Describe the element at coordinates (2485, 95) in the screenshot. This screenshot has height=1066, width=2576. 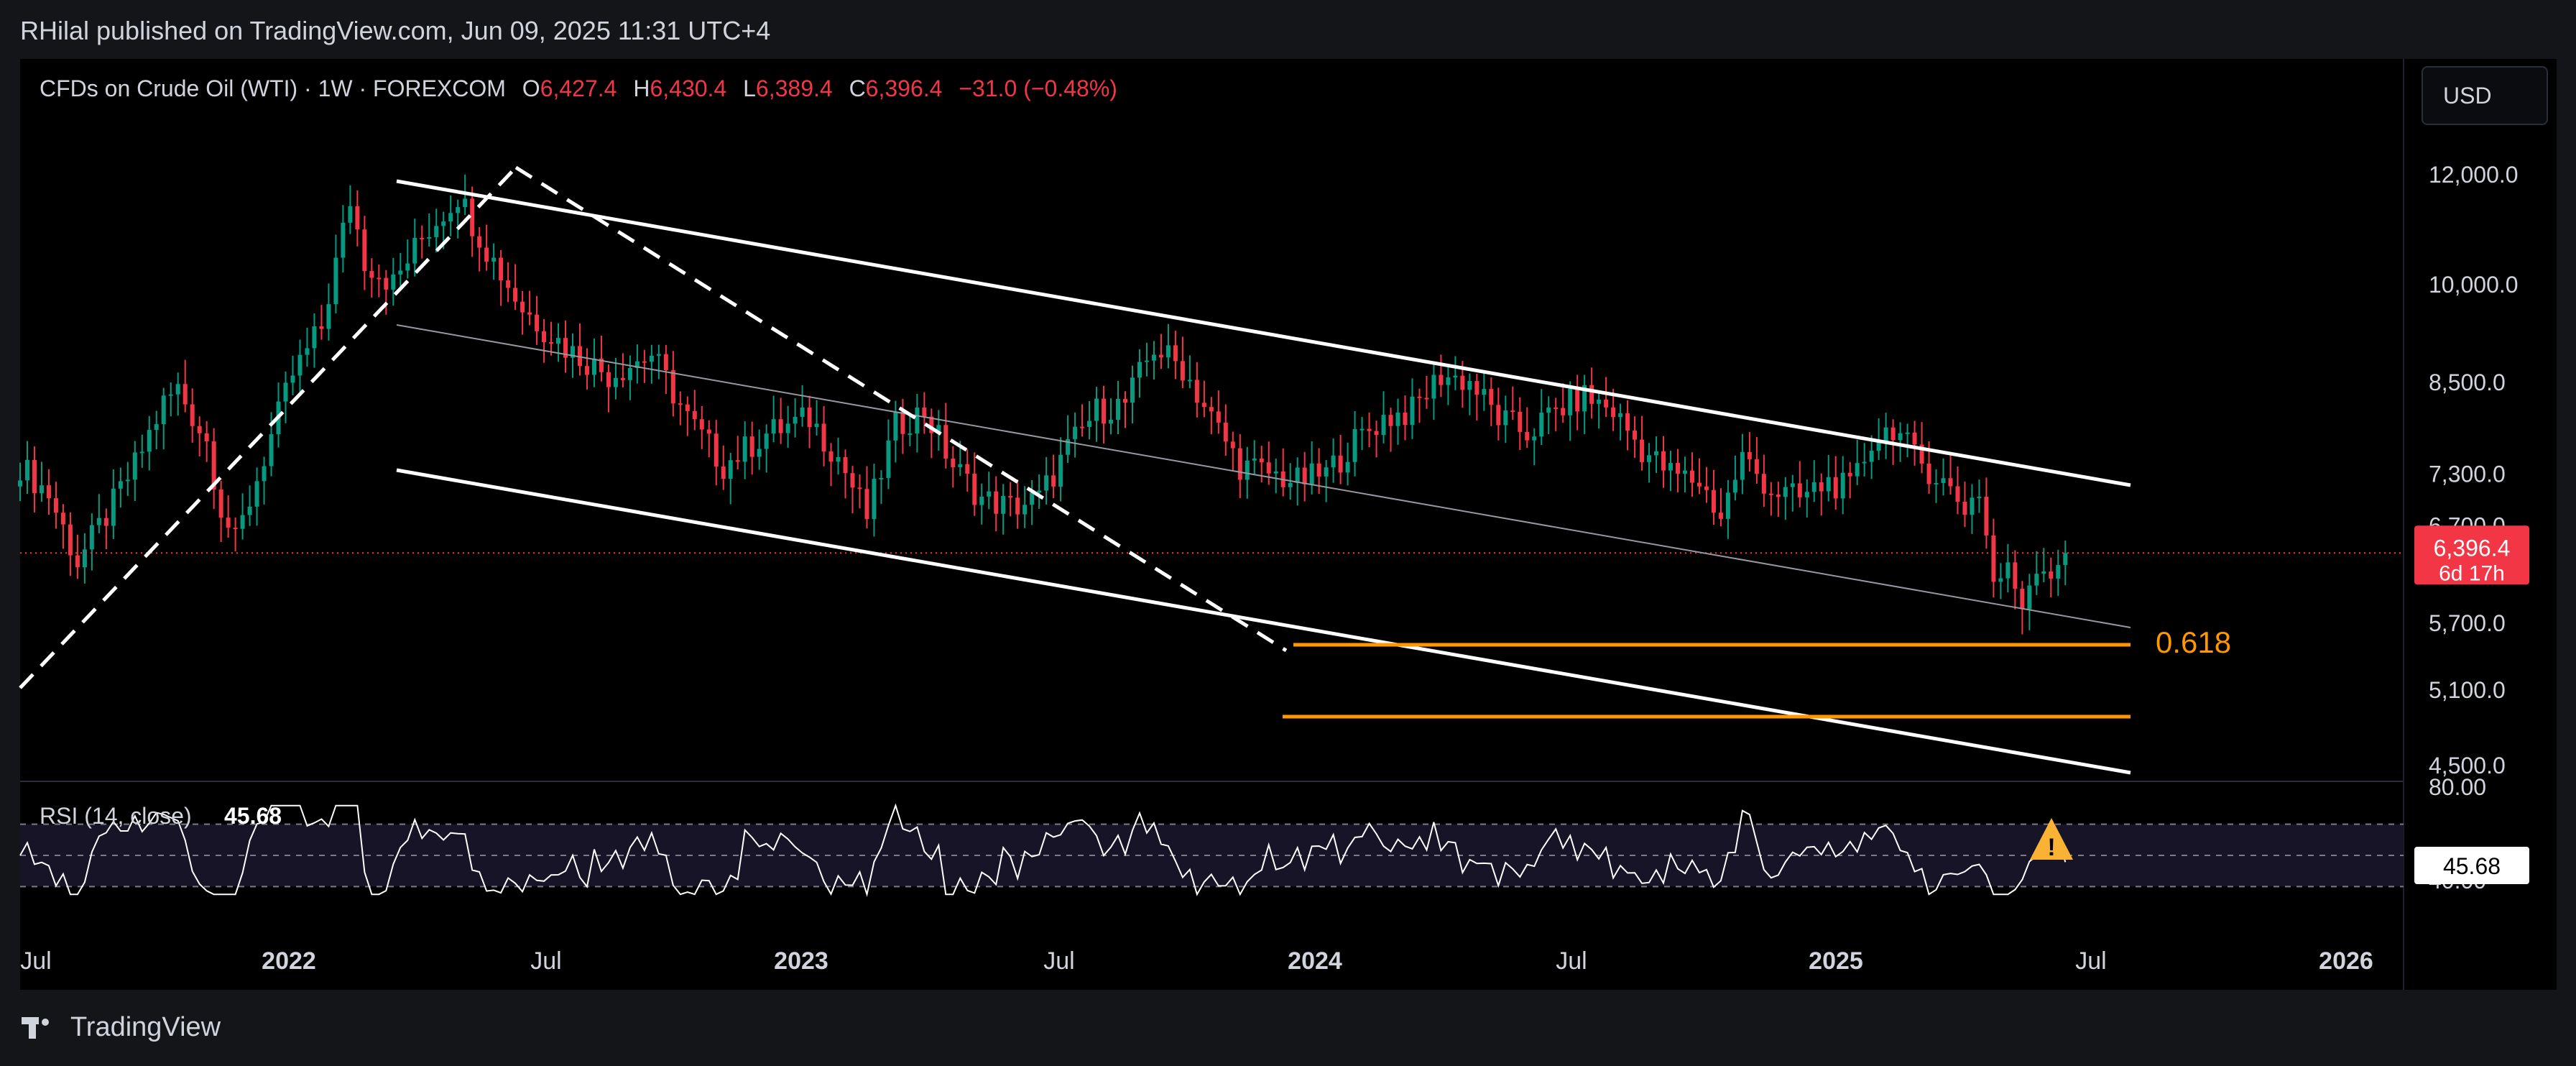
I see `currency-button: USD` at that location.